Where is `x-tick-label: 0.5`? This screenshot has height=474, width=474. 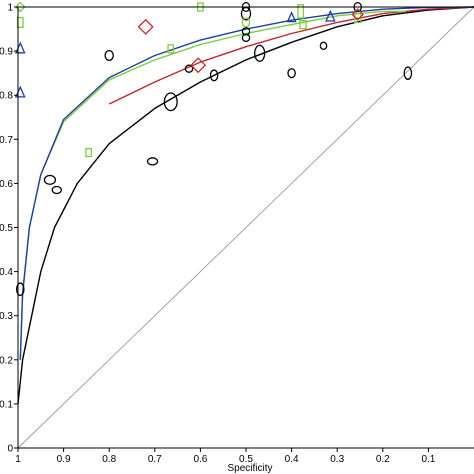 x-tick-label: 0.5 is located at coordinates (246, 459).